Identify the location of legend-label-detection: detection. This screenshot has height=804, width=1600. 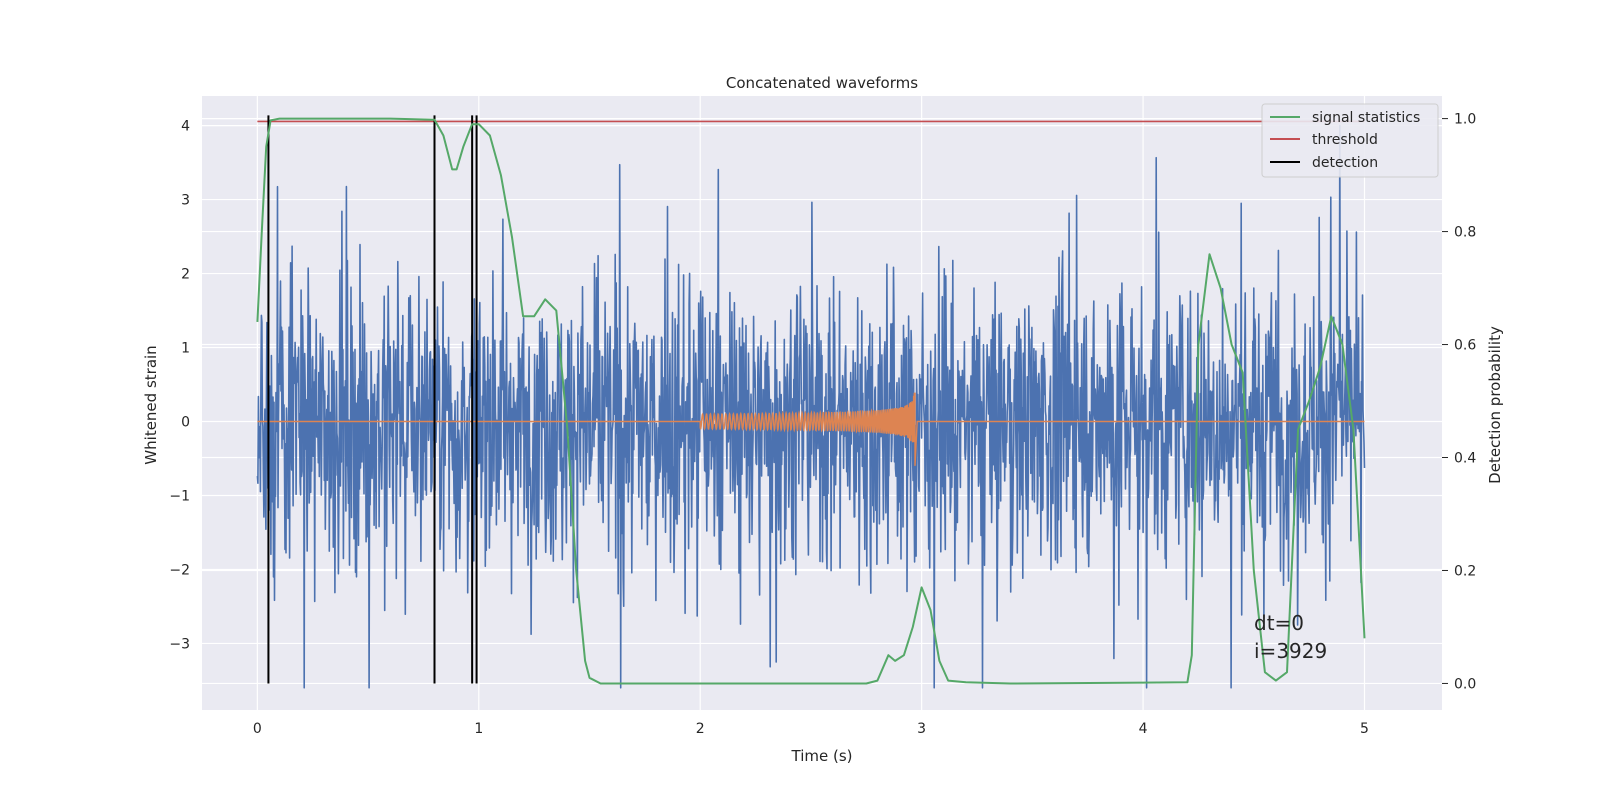
(1345, 163).